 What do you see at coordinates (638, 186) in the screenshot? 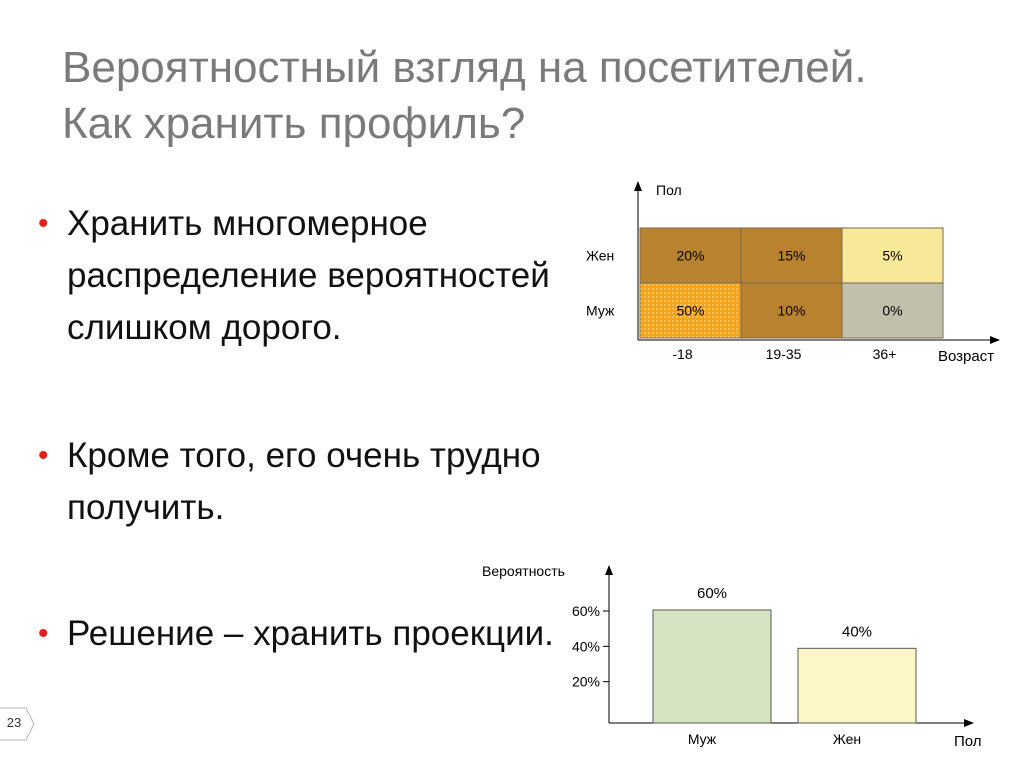
I see `y-axis-arrow-icon` at bounding box center [638, 186].